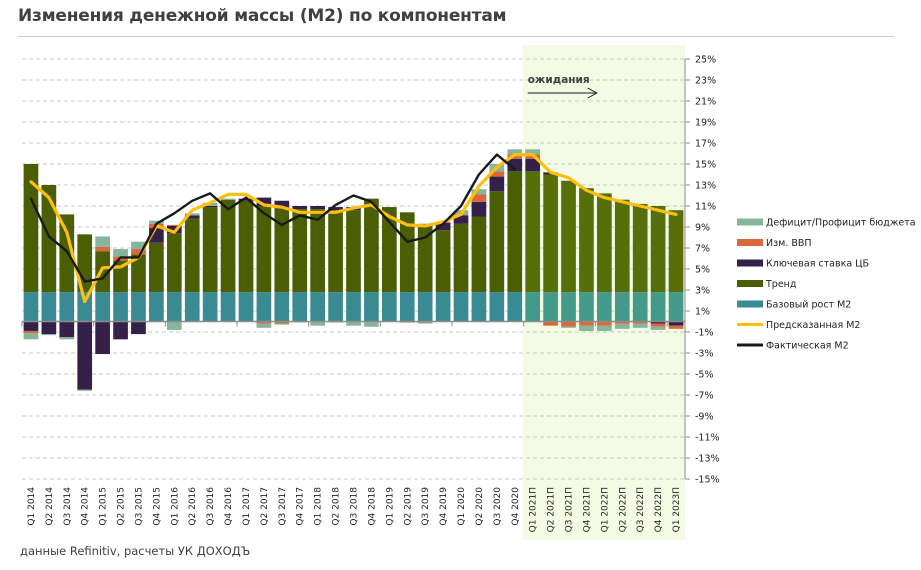 The width and height of the screenshot is (921, 570). Describe the element at coordinates (705, 144) in the screenshot. I see `y-tick-label: 17%` at that location.